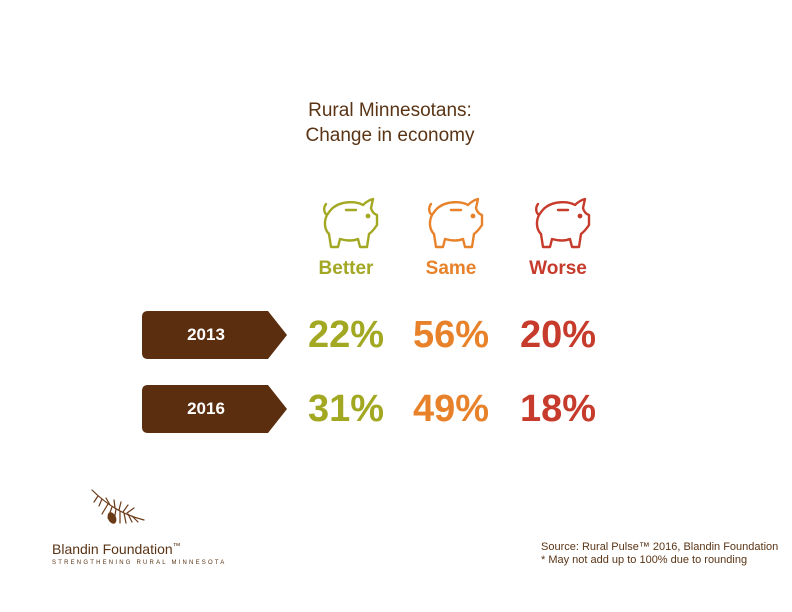 This screenshot has width=792, height=612. Describe the element at coordinates (176, 546) in the screenshot. I see `trademark: ™` at that location.